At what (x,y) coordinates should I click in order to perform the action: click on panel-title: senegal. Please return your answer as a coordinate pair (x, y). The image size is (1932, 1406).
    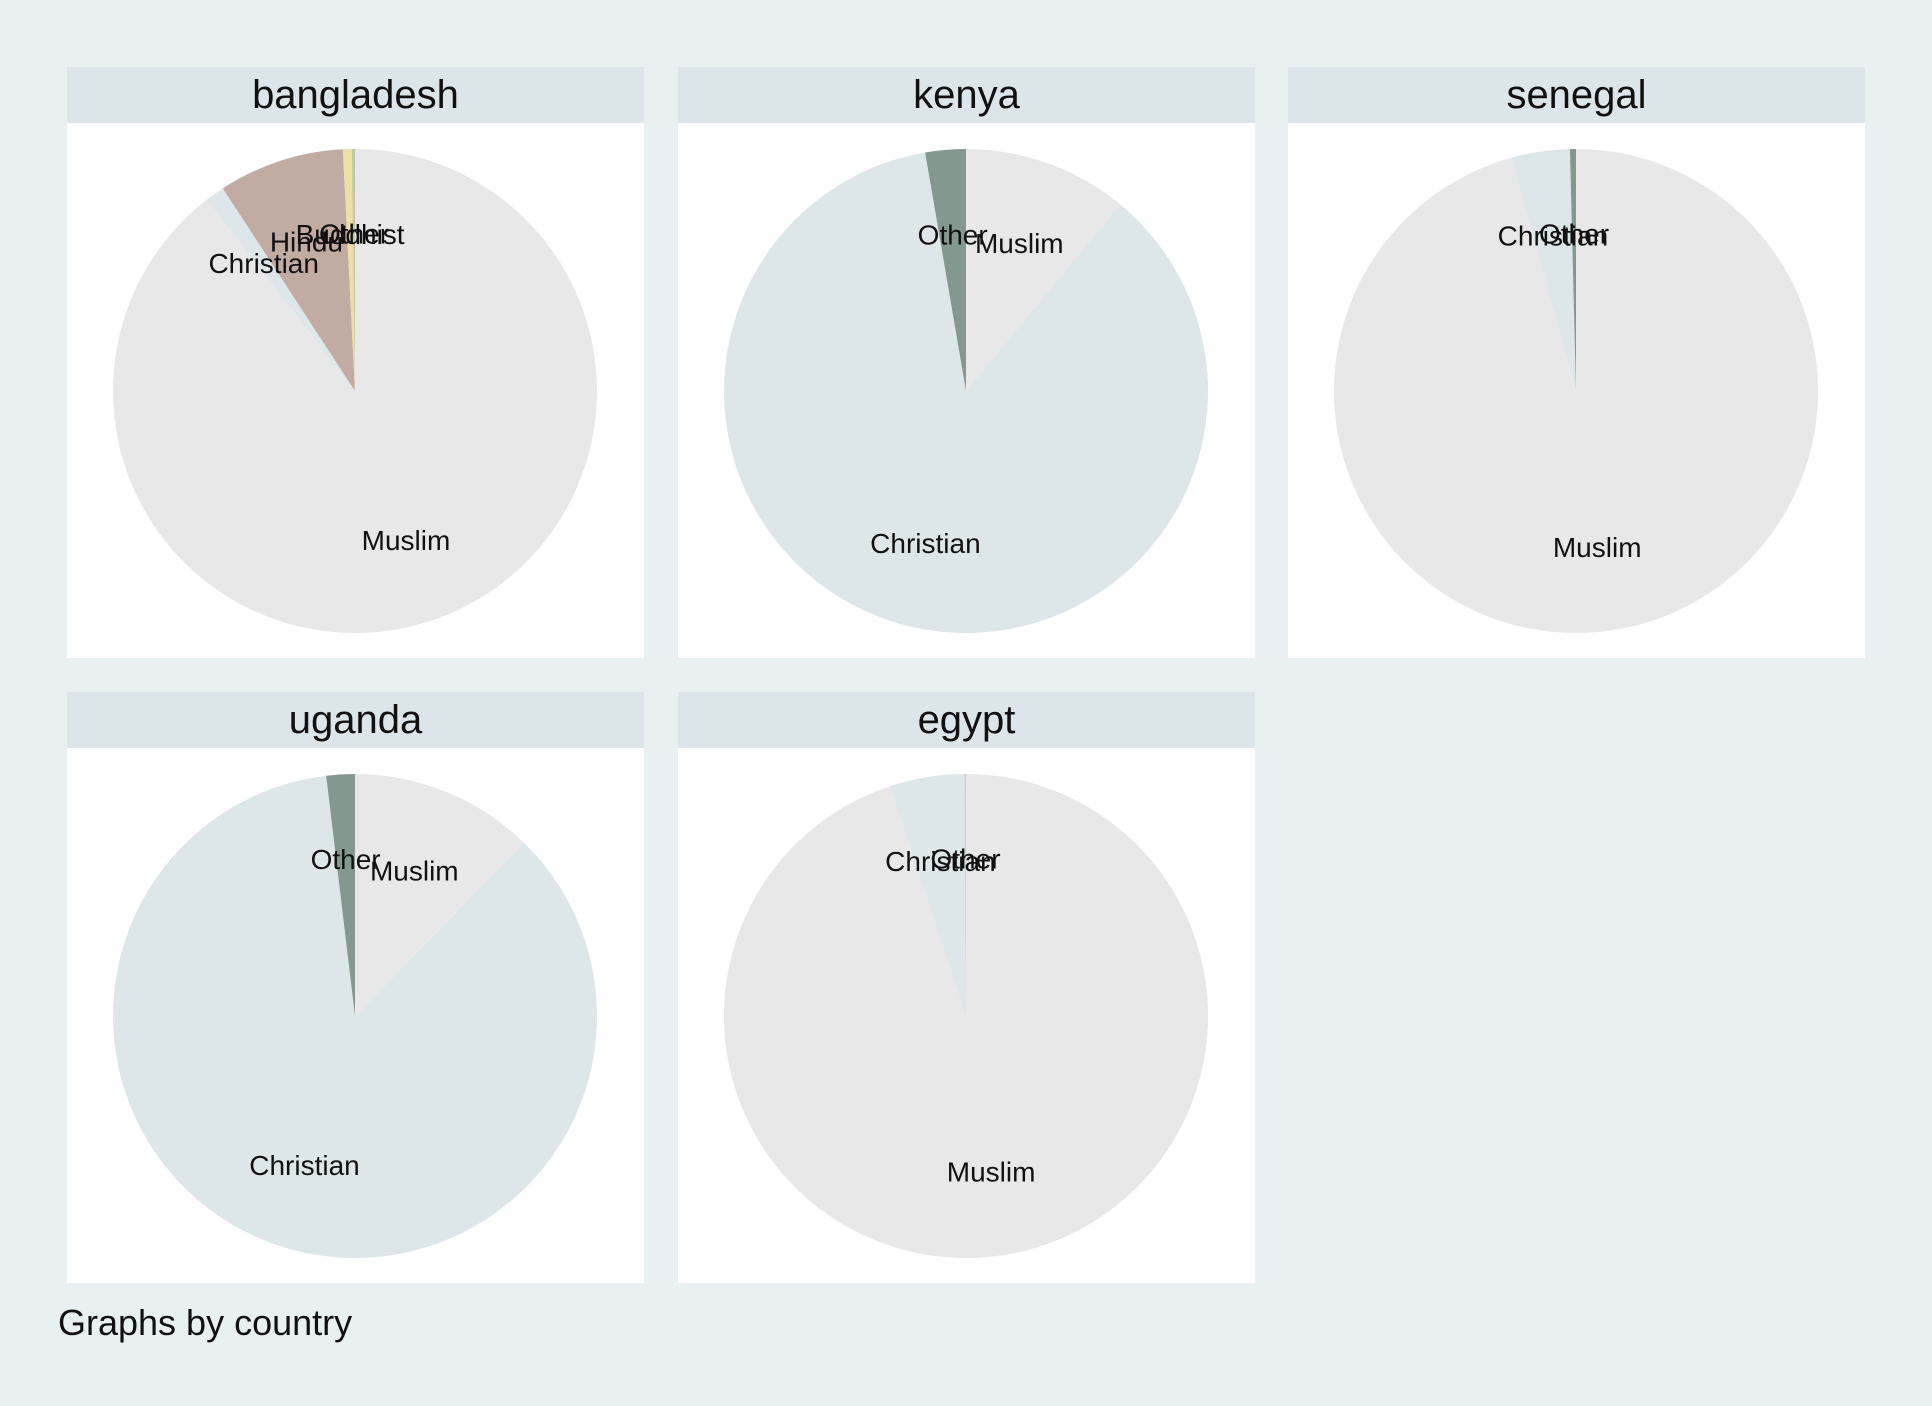
    Looking at the image, I should click on (1576, 95).